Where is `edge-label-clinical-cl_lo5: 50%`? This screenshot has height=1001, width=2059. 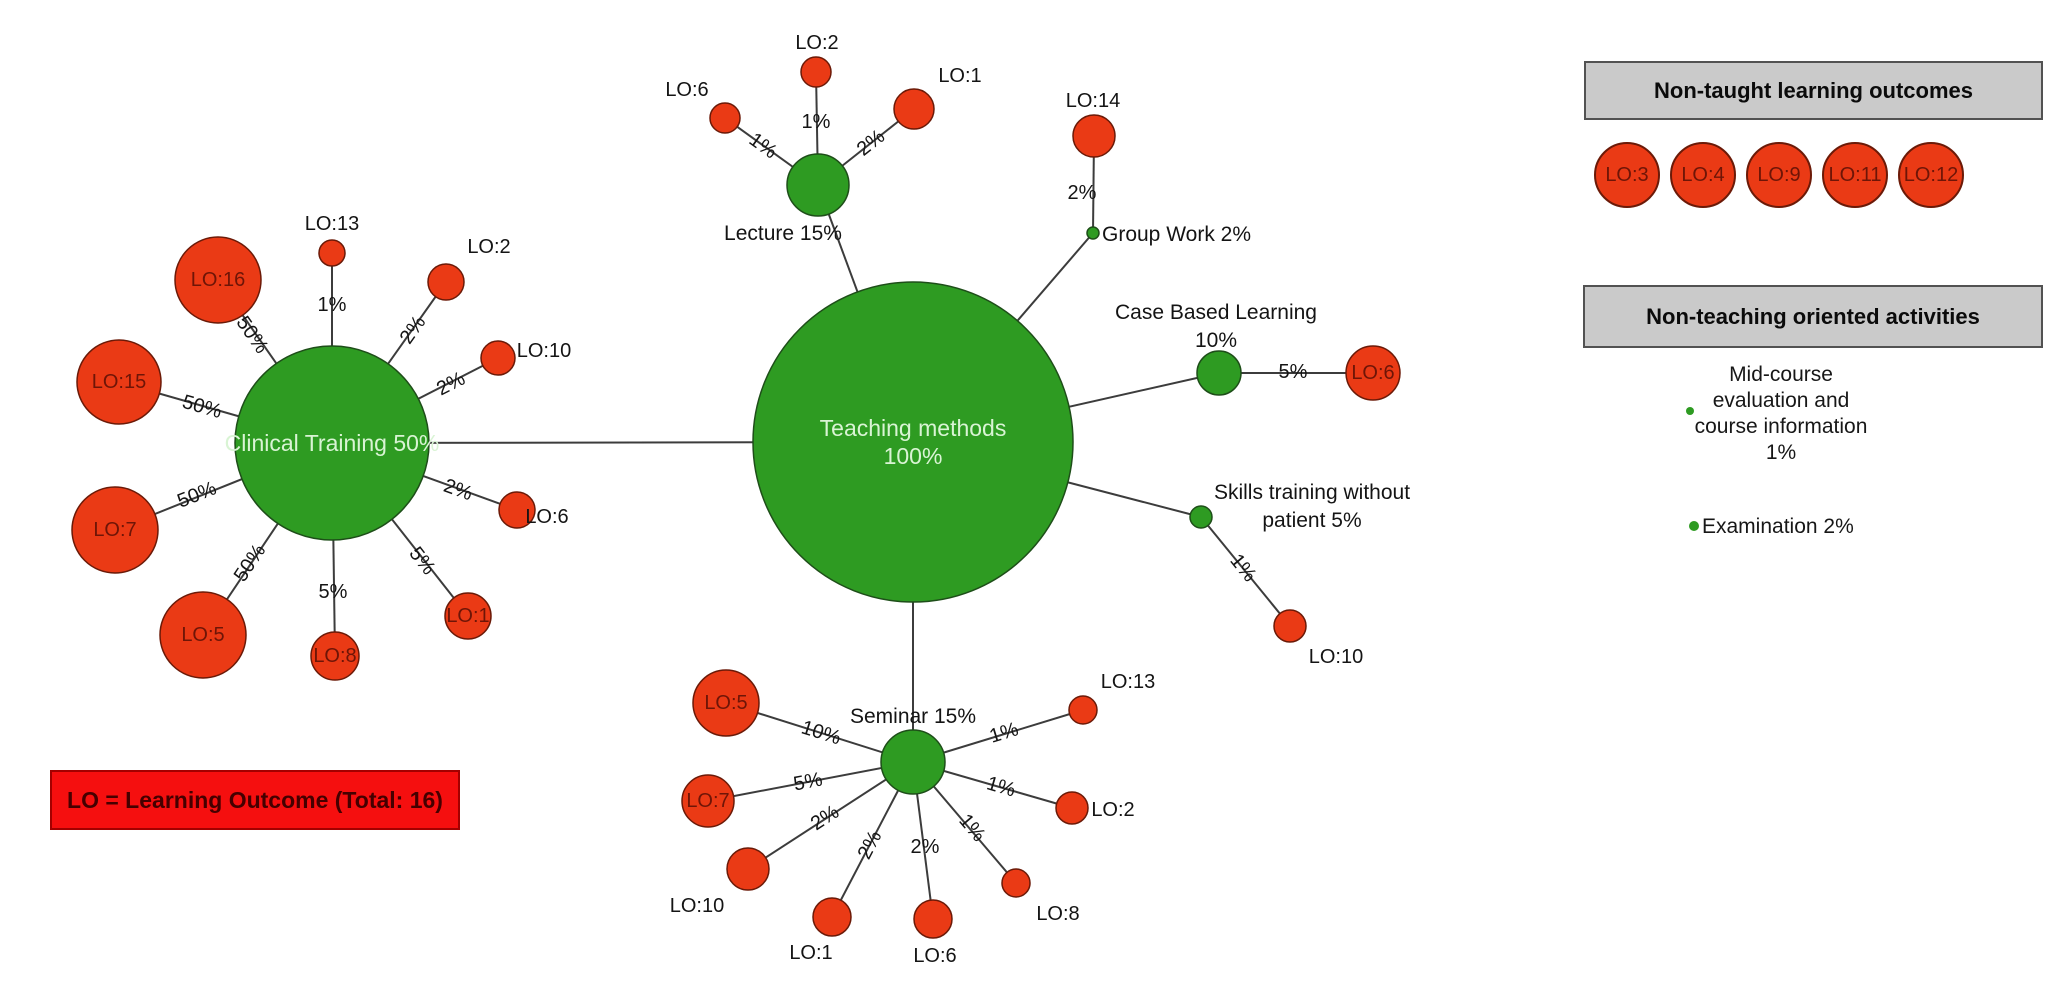
edge-label-clinical-cl_lo5: 50% is located at coordinates (250, 563).